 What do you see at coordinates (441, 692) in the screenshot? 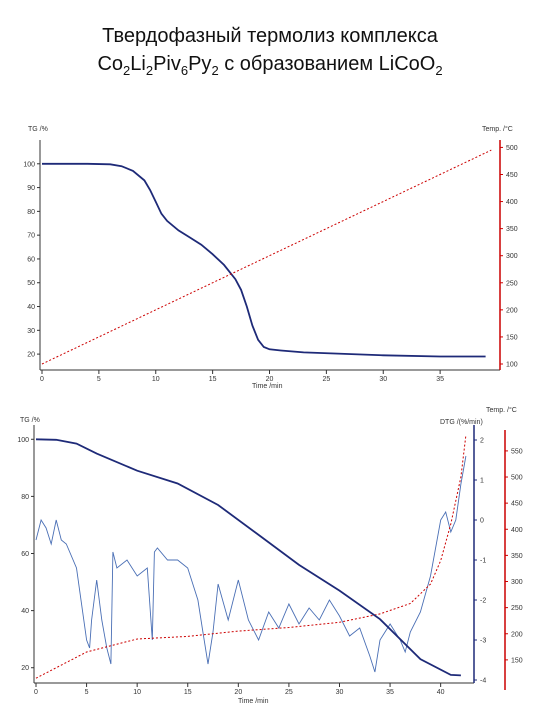
I see `x-tick-label: 40` at bounding box center [441, 692].